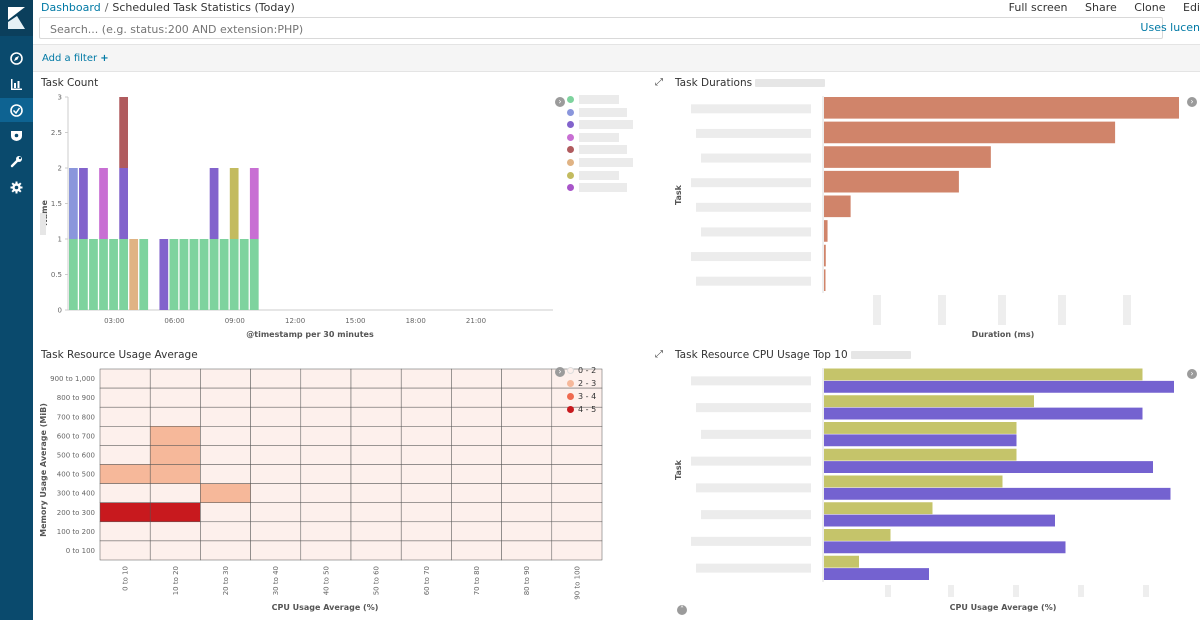 The height and width of the screenshot is (620, 1200). I want to click on clone-button: Clone, so click(1150, 7).